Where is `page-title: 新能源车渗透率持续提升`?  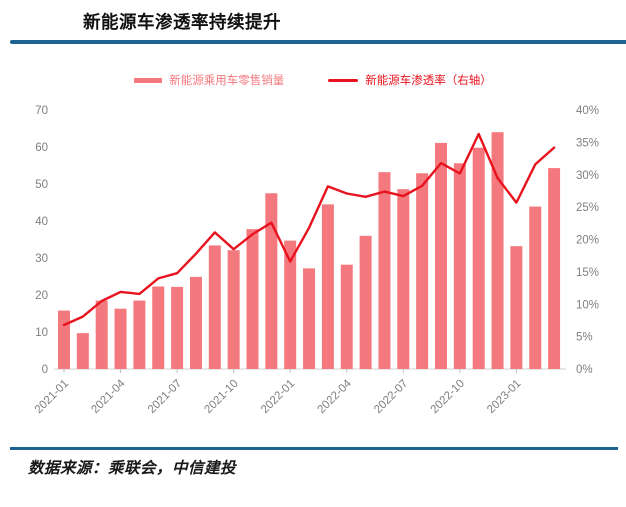 page-title: 新能源车渗透率持续提升 is located at coordinates (182, 22).